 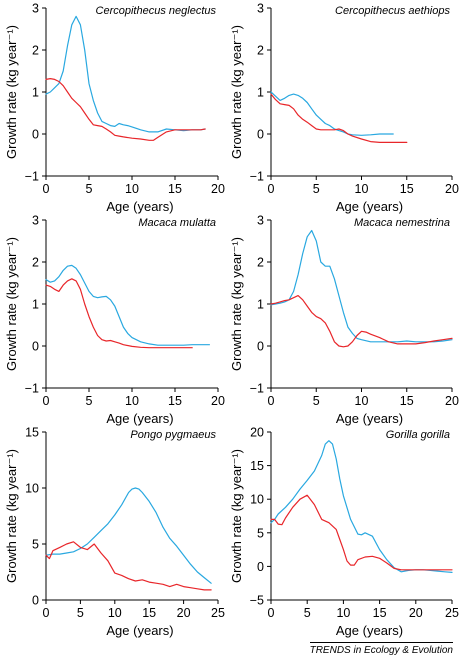 I want to click on panel-title: Cercopithecus neglectus, so click(x=156, y=11).